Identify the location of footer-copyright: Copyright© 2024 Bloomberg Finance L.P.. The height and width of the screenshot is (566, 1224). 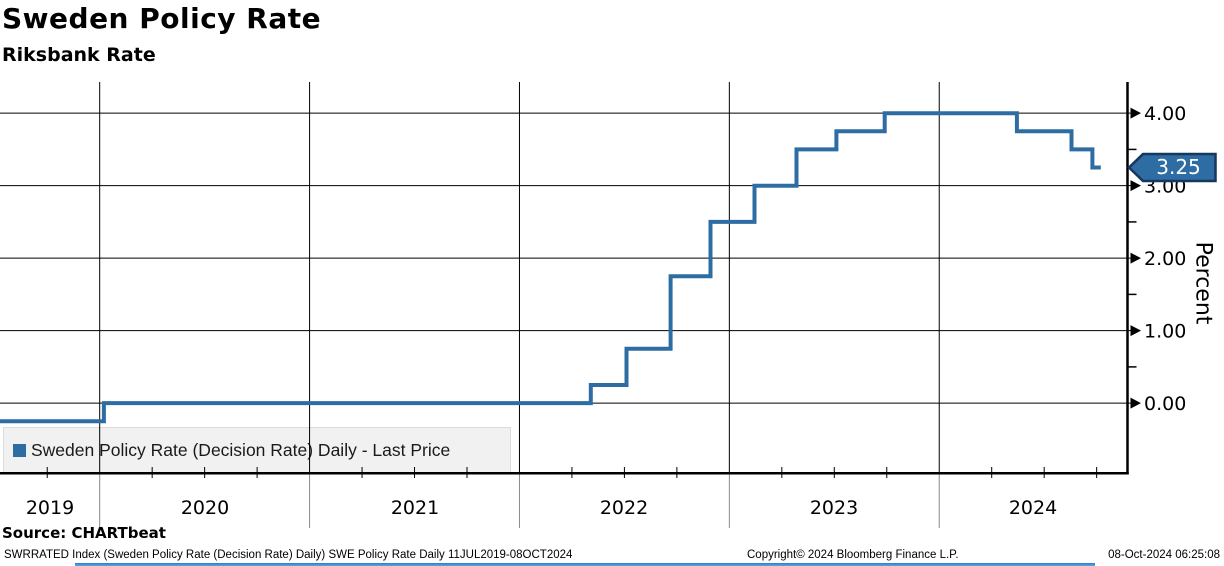
(853, 555).